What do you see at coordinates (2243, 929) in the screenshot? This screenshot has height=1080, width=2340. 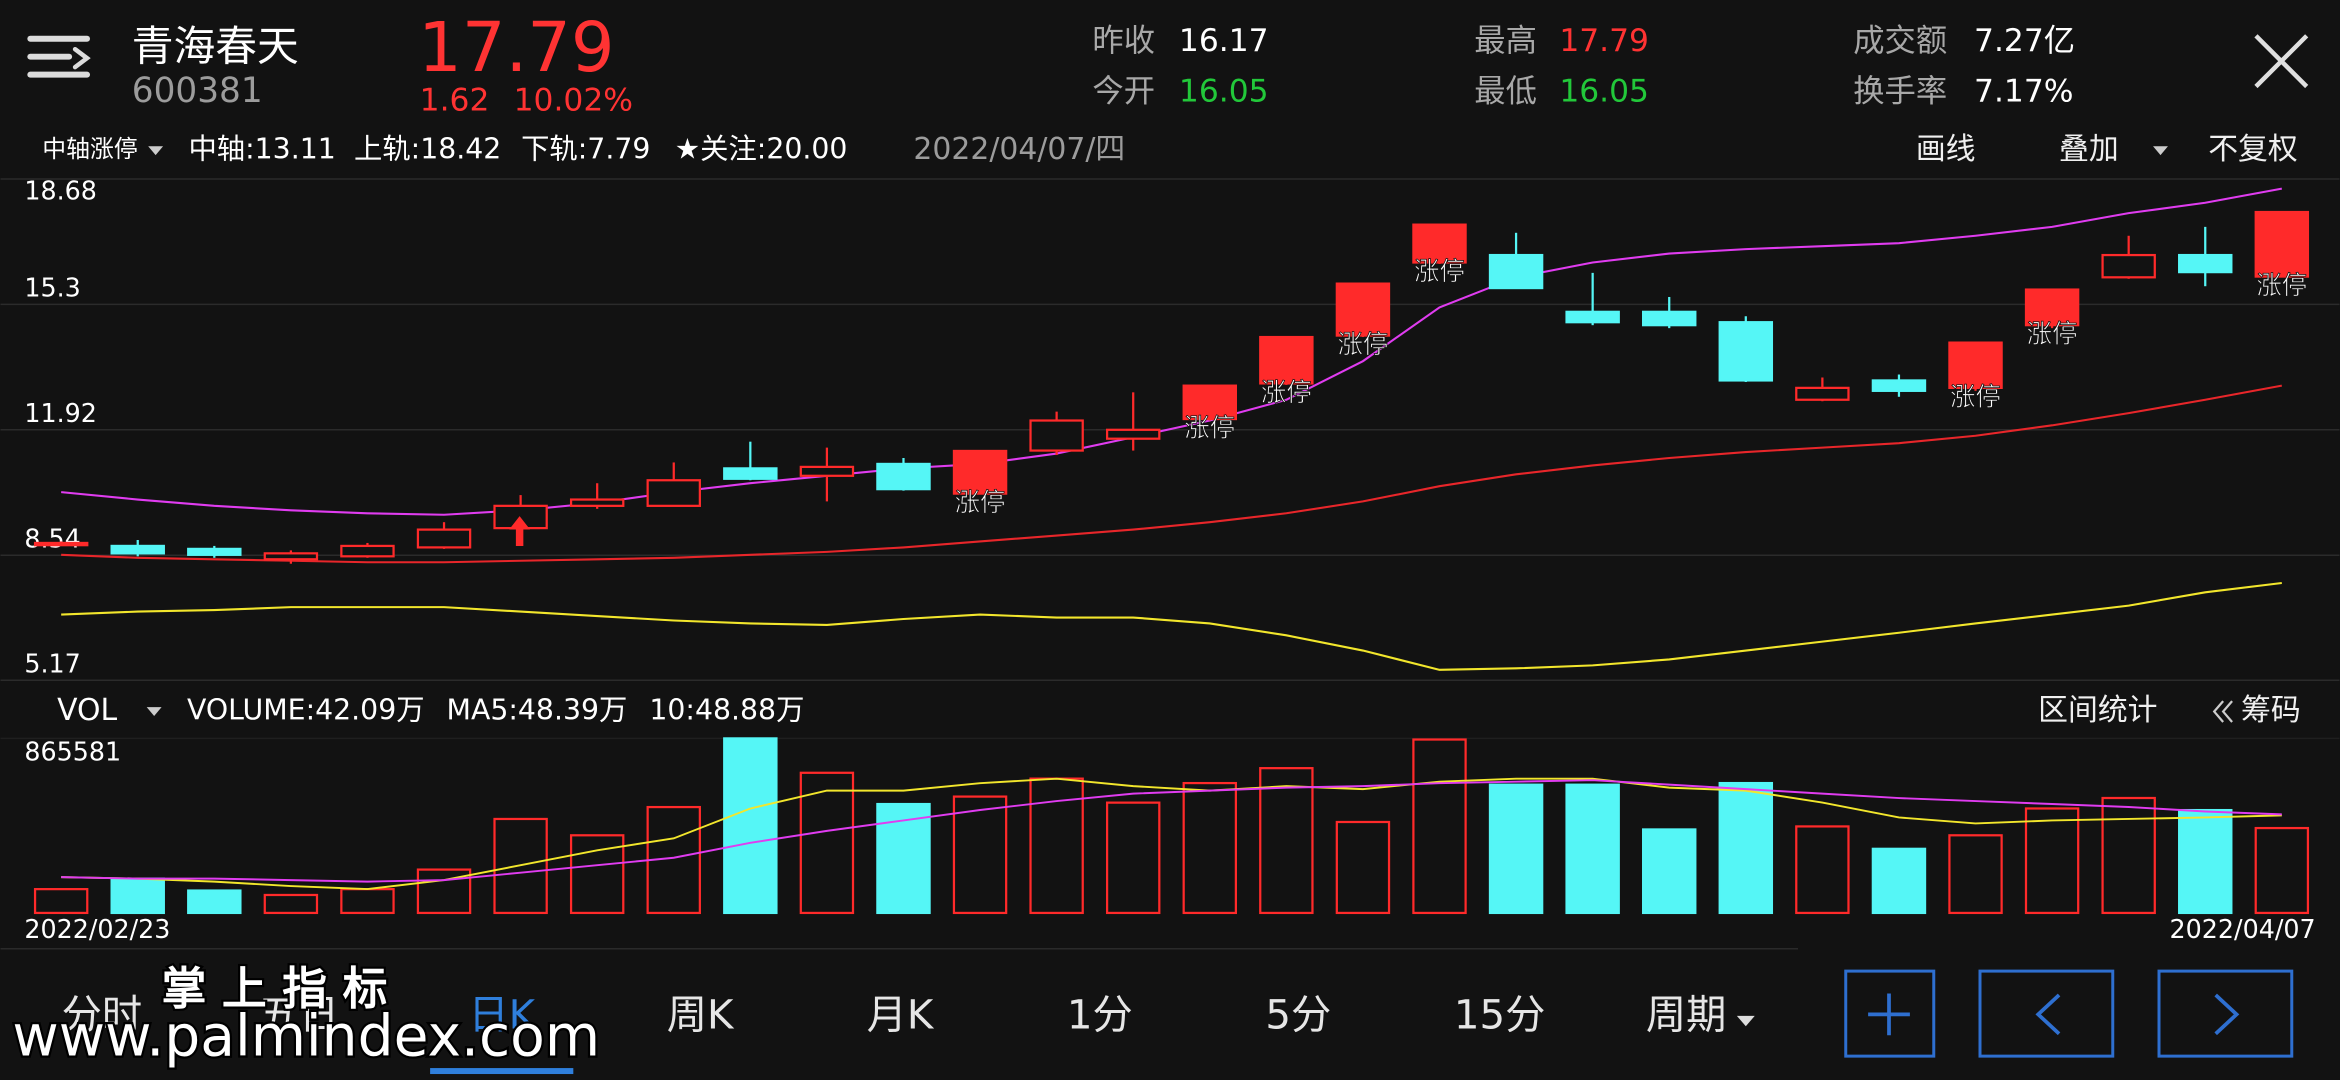 I see `x-tick-label: 2022/04/07` at bounding box center [2243, 929].